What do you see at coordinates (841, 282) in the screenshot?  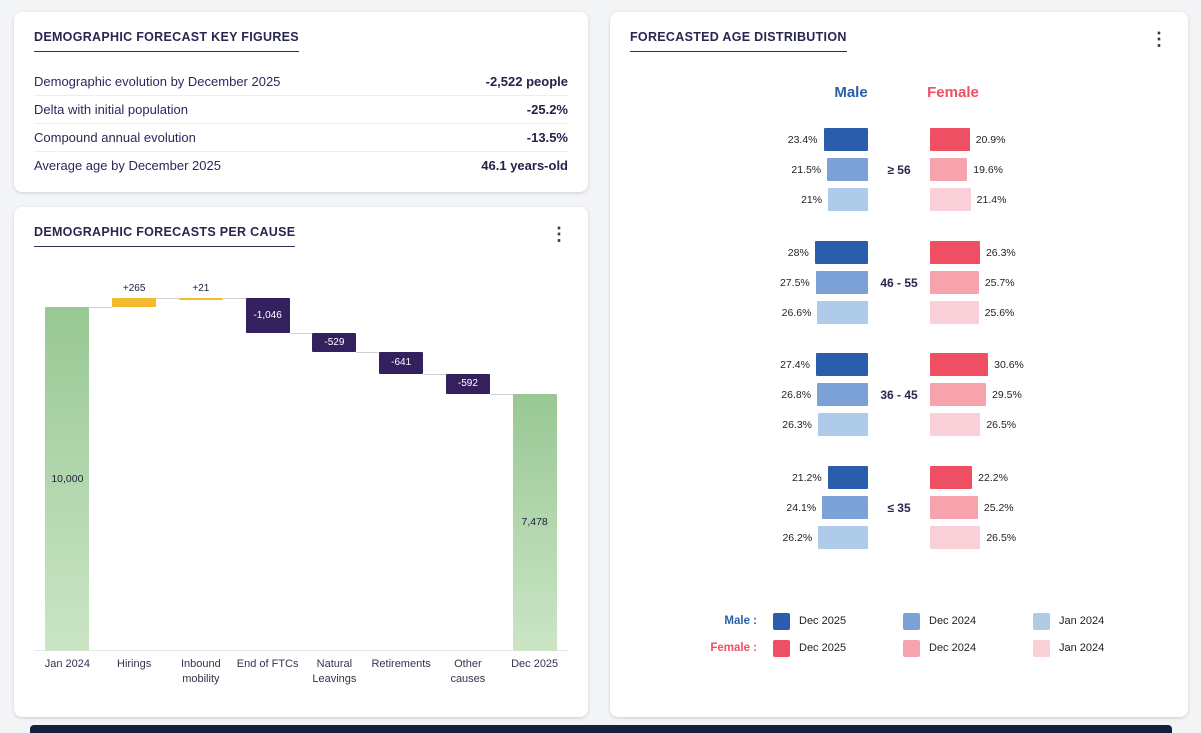 I see `male-bar-dec-2024-group1` at bounding box center [841, 282].